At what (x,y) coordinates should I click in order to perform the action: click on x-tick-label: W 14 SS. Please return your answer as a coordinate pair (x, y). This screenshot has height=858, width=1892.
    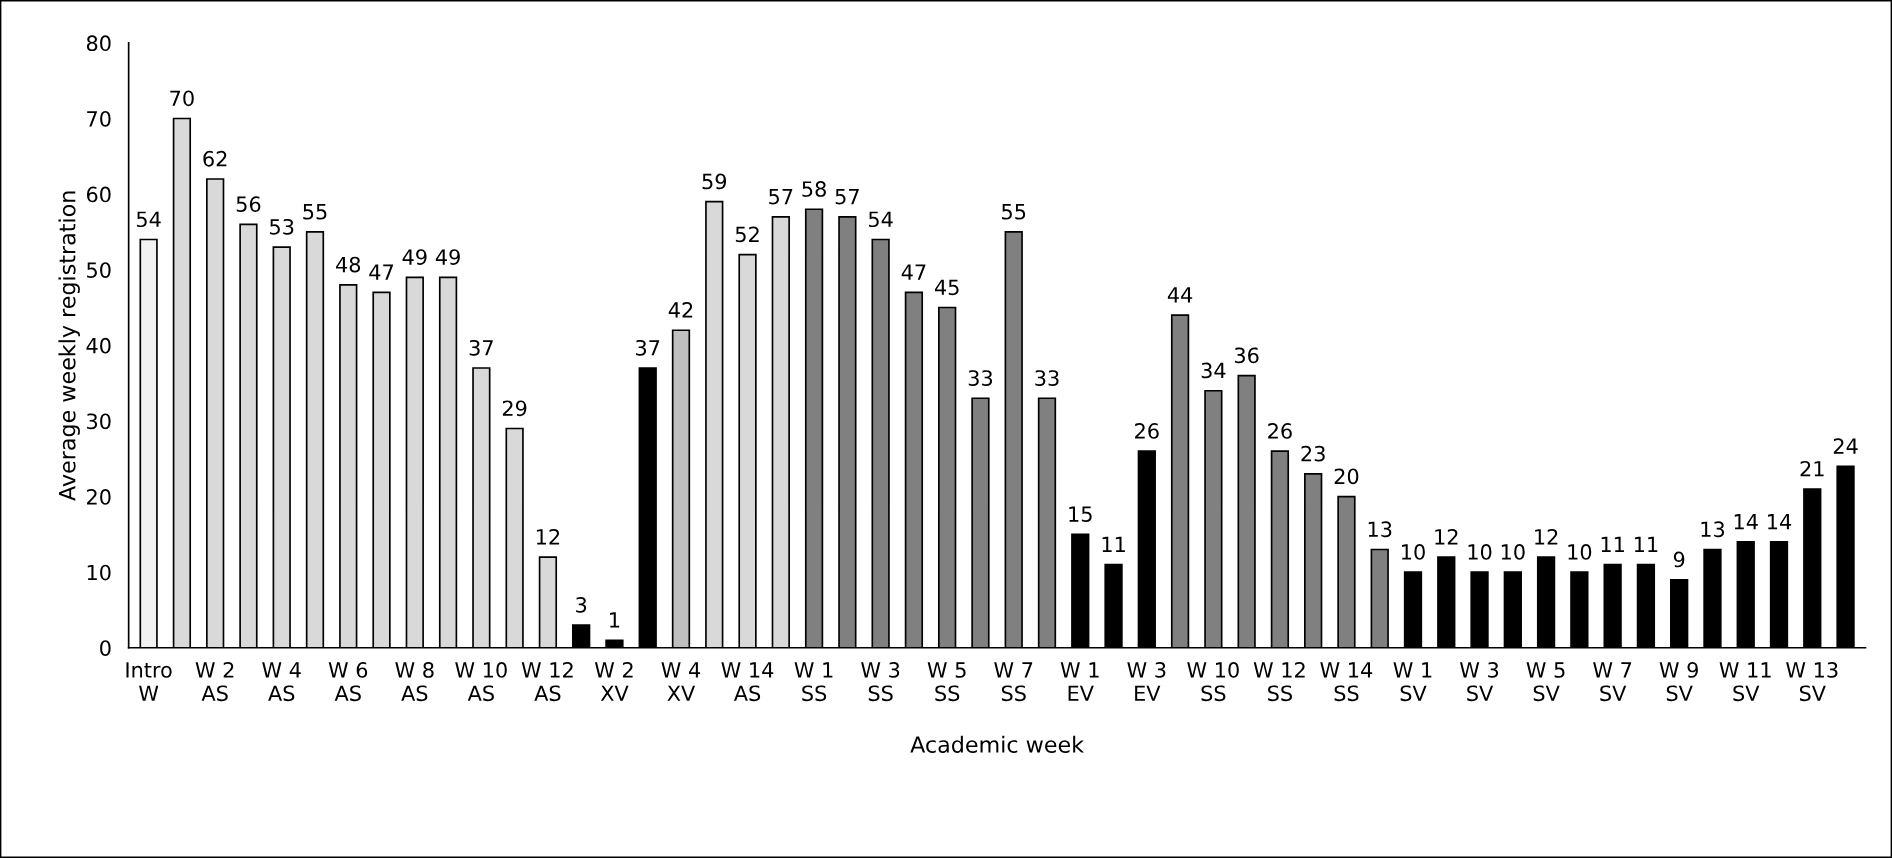
    Looking at the image, I should click on (1346, 682).